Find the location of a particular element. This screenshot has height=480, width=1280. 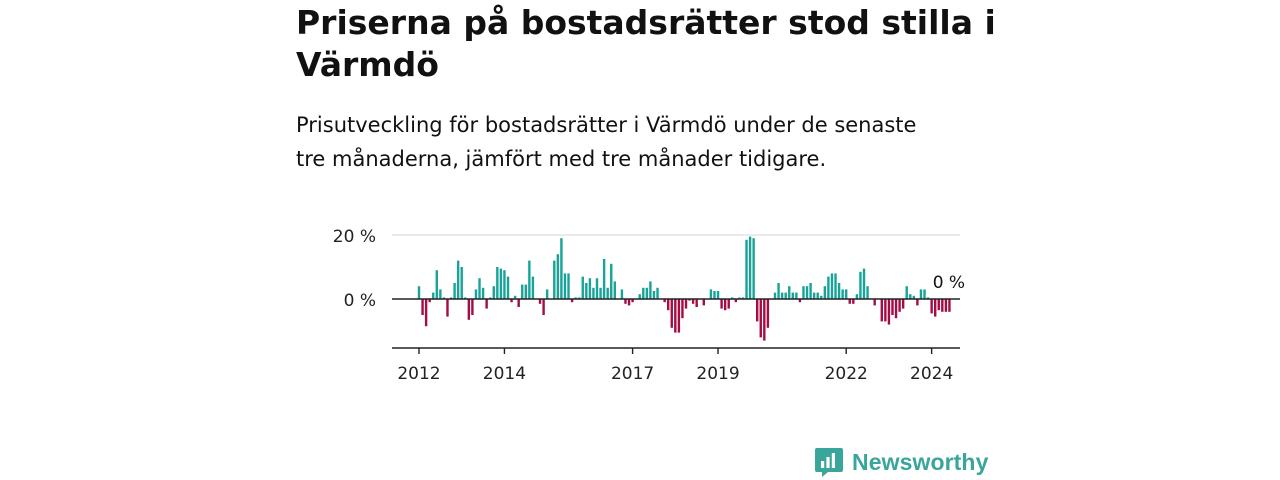

y-tick-label: 20 % is located at coordinates (354, 237).